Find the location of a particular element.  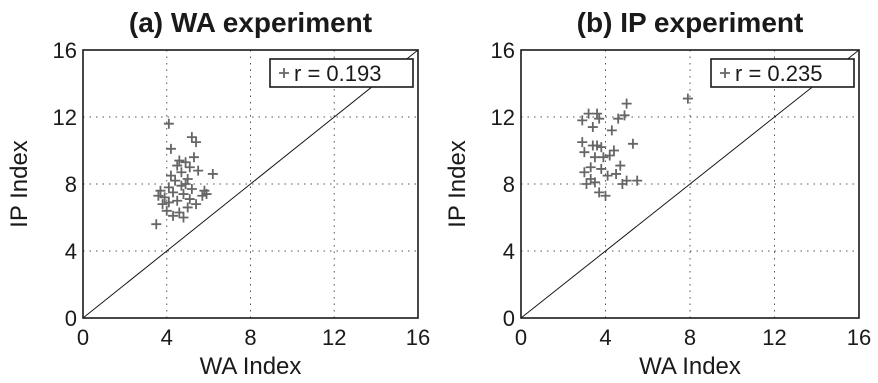

x-axis-label: WA Index is located at coordinates (251, 366).